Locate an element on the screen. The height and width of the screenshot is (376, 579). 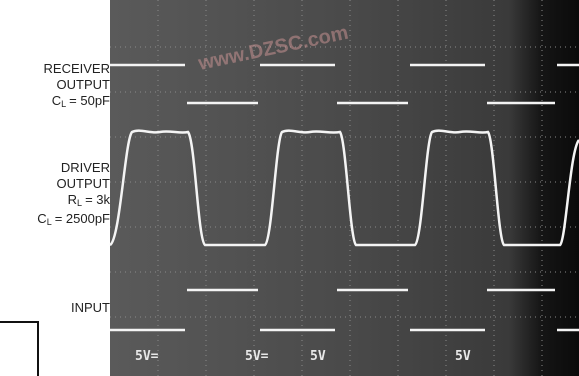
load-label: CL = 50pF is located at coordinates (77, 102).